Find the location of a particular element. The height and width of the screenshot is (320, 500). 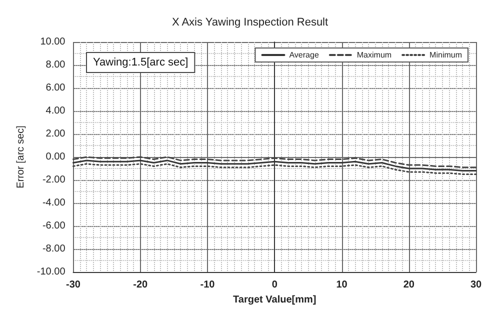

y-tick-label: 2.00 is located at coordinates (56, 134).